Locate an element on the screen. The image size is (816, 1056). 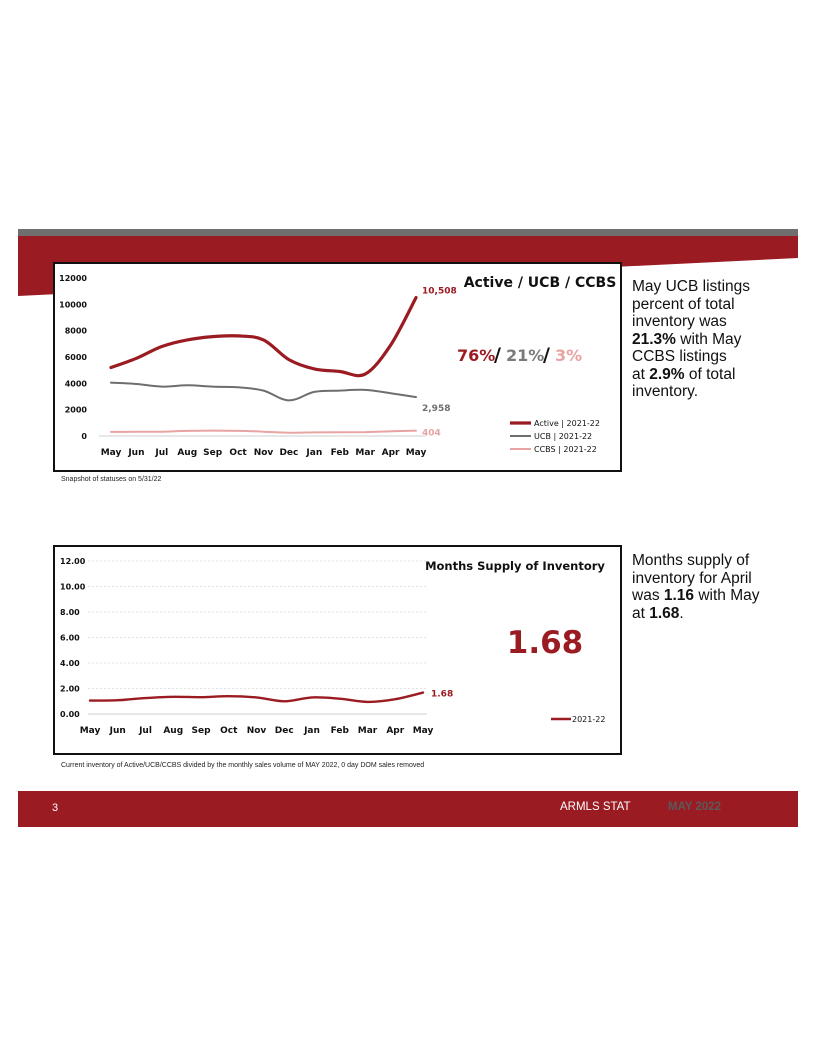
legend-label: 2021-22 is located at coordinates (588, 719).